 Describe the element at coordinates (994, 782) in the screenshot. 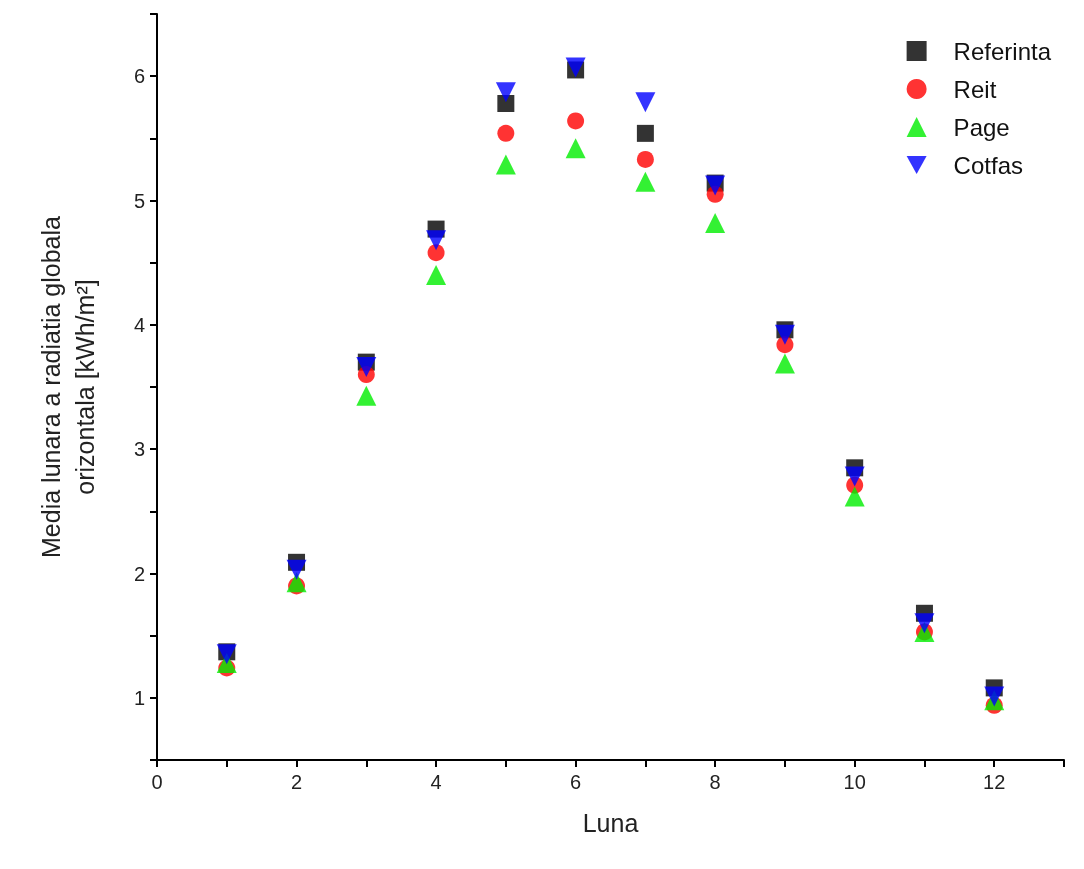

I see `x-tick-label: 12` at that location.